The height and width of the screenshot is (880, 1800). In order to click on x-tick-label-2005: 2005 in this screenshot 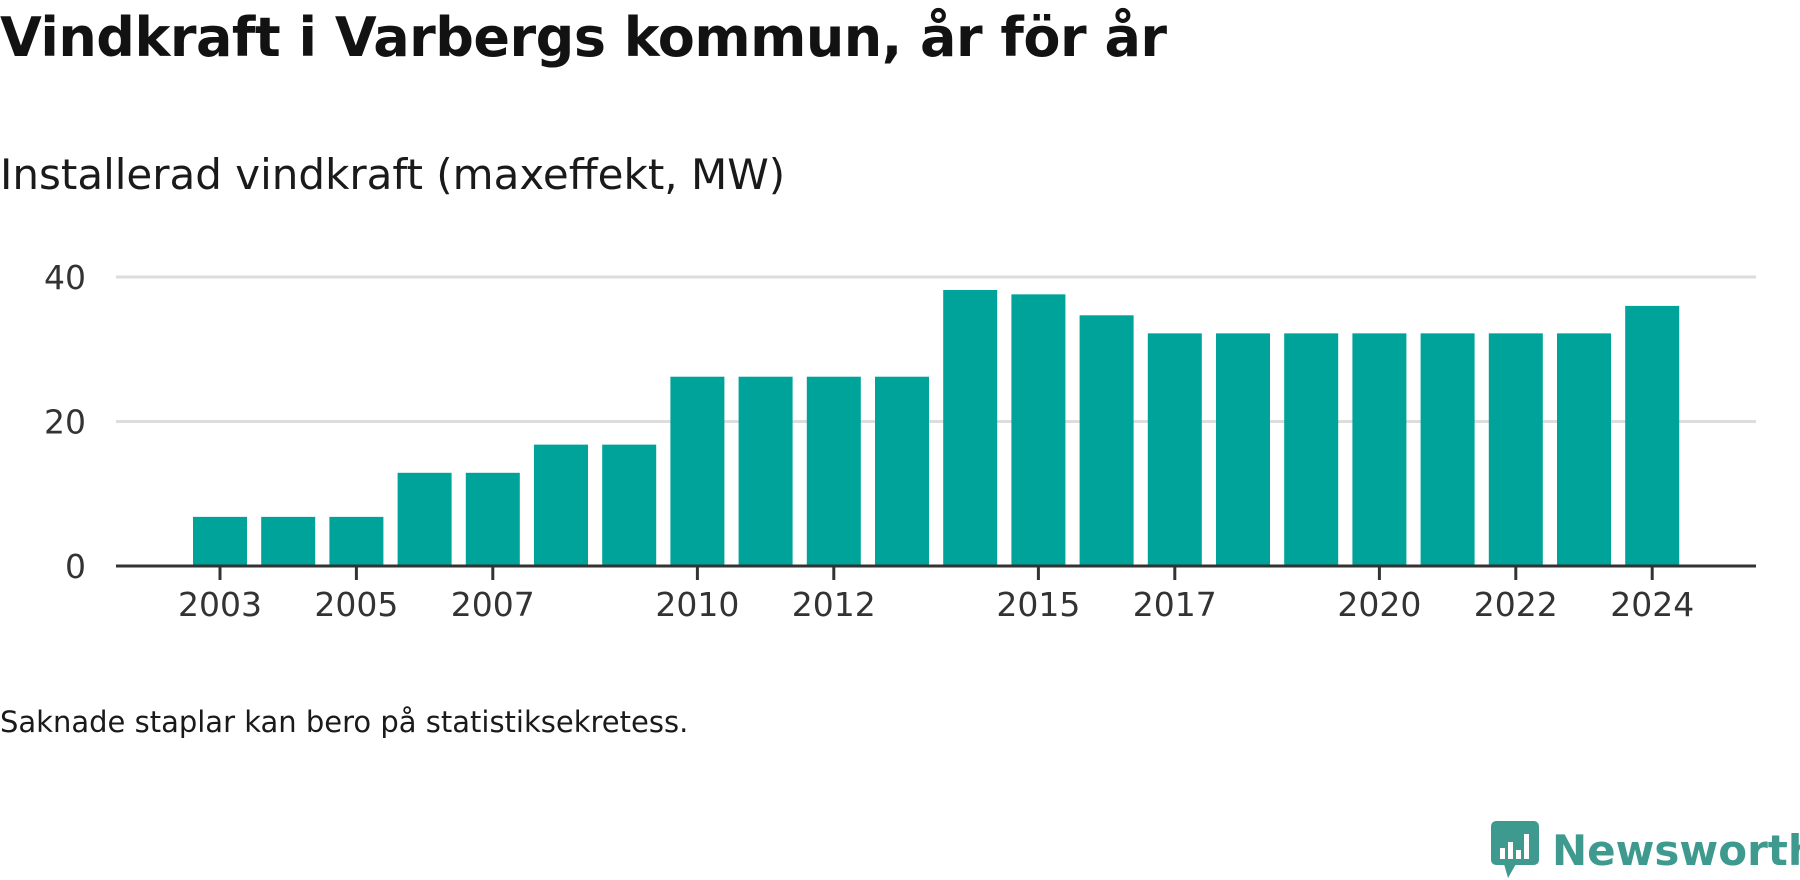, I will do `click(356, 604)`.